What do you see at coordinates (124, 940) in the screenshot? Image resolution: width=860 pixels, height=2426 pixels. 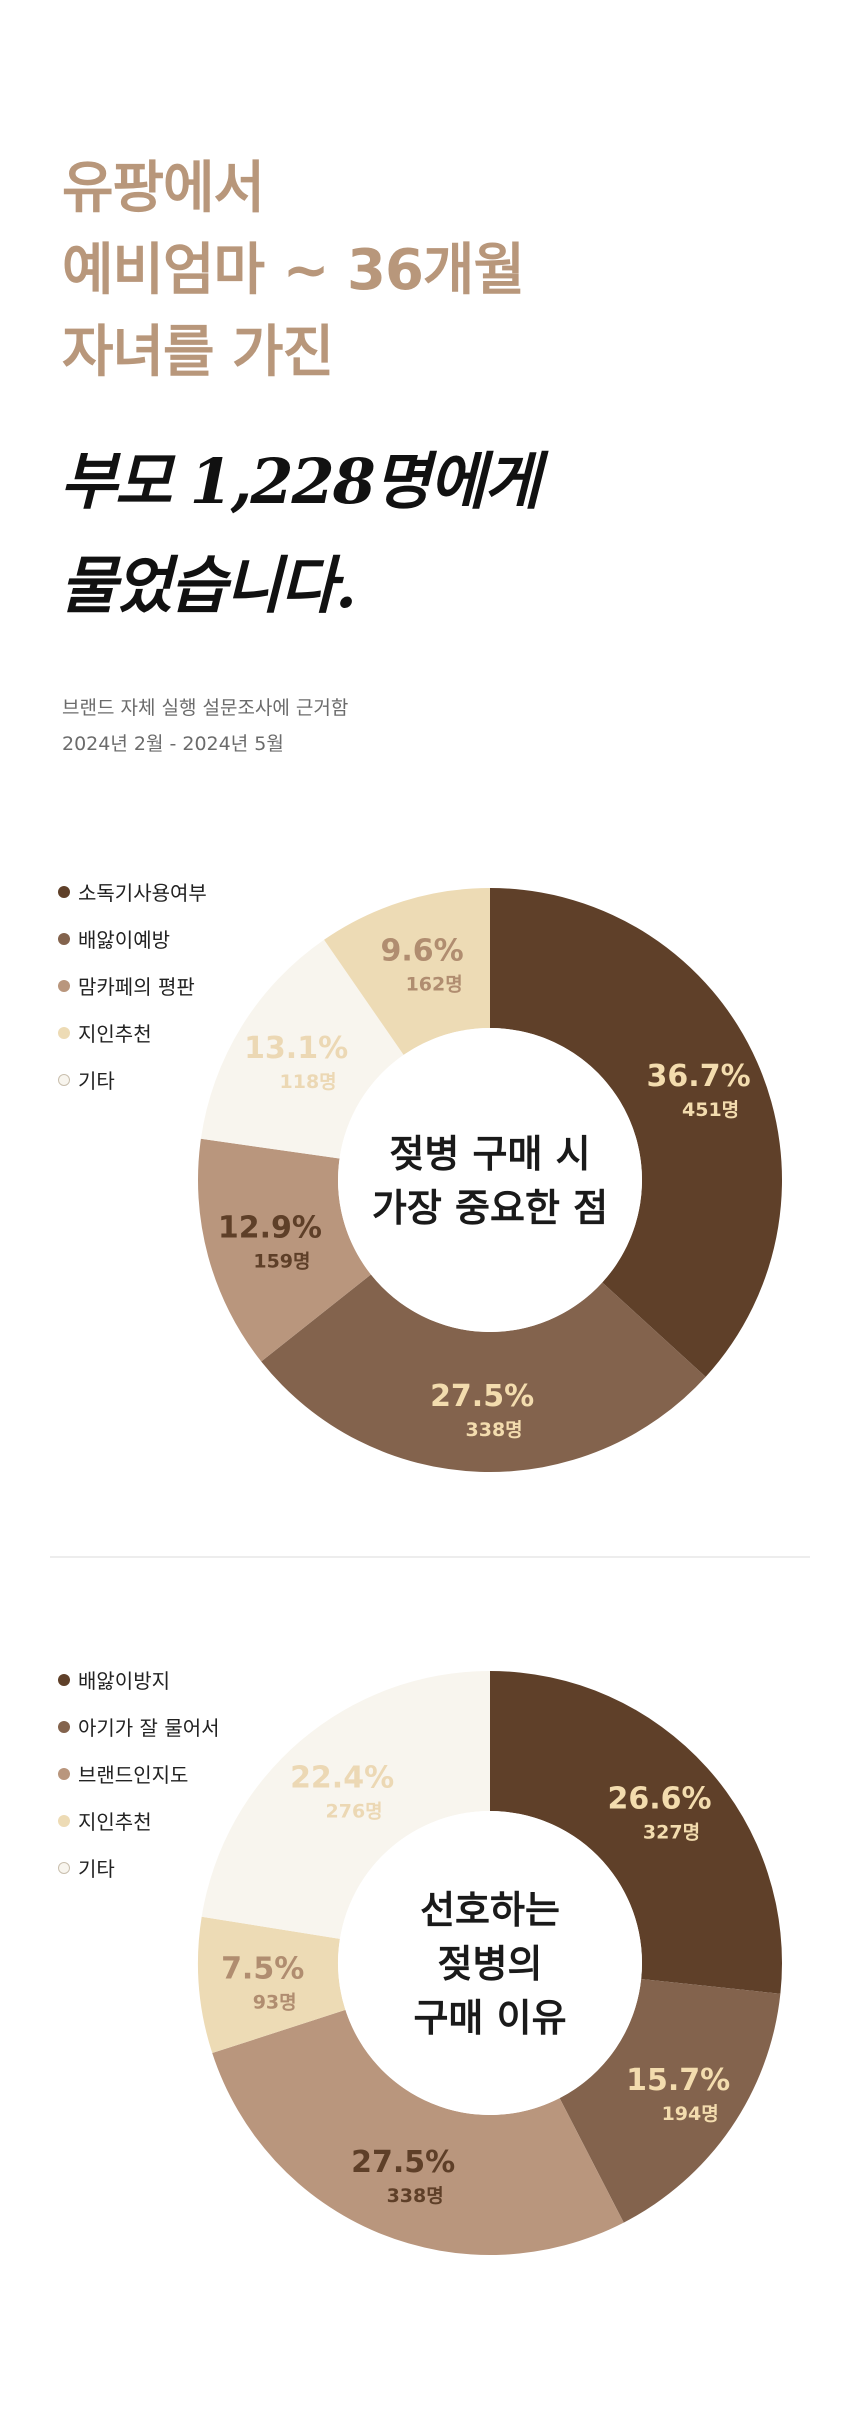 I see `legend-label: 배앓이예방` at bounding box center [124, 940].